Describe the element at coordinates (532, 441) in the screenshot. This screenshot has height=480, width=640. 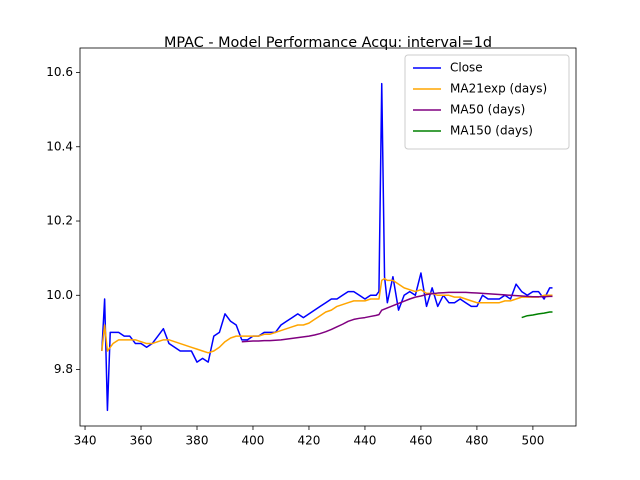
I see `x-tick-label: 500` at that location.